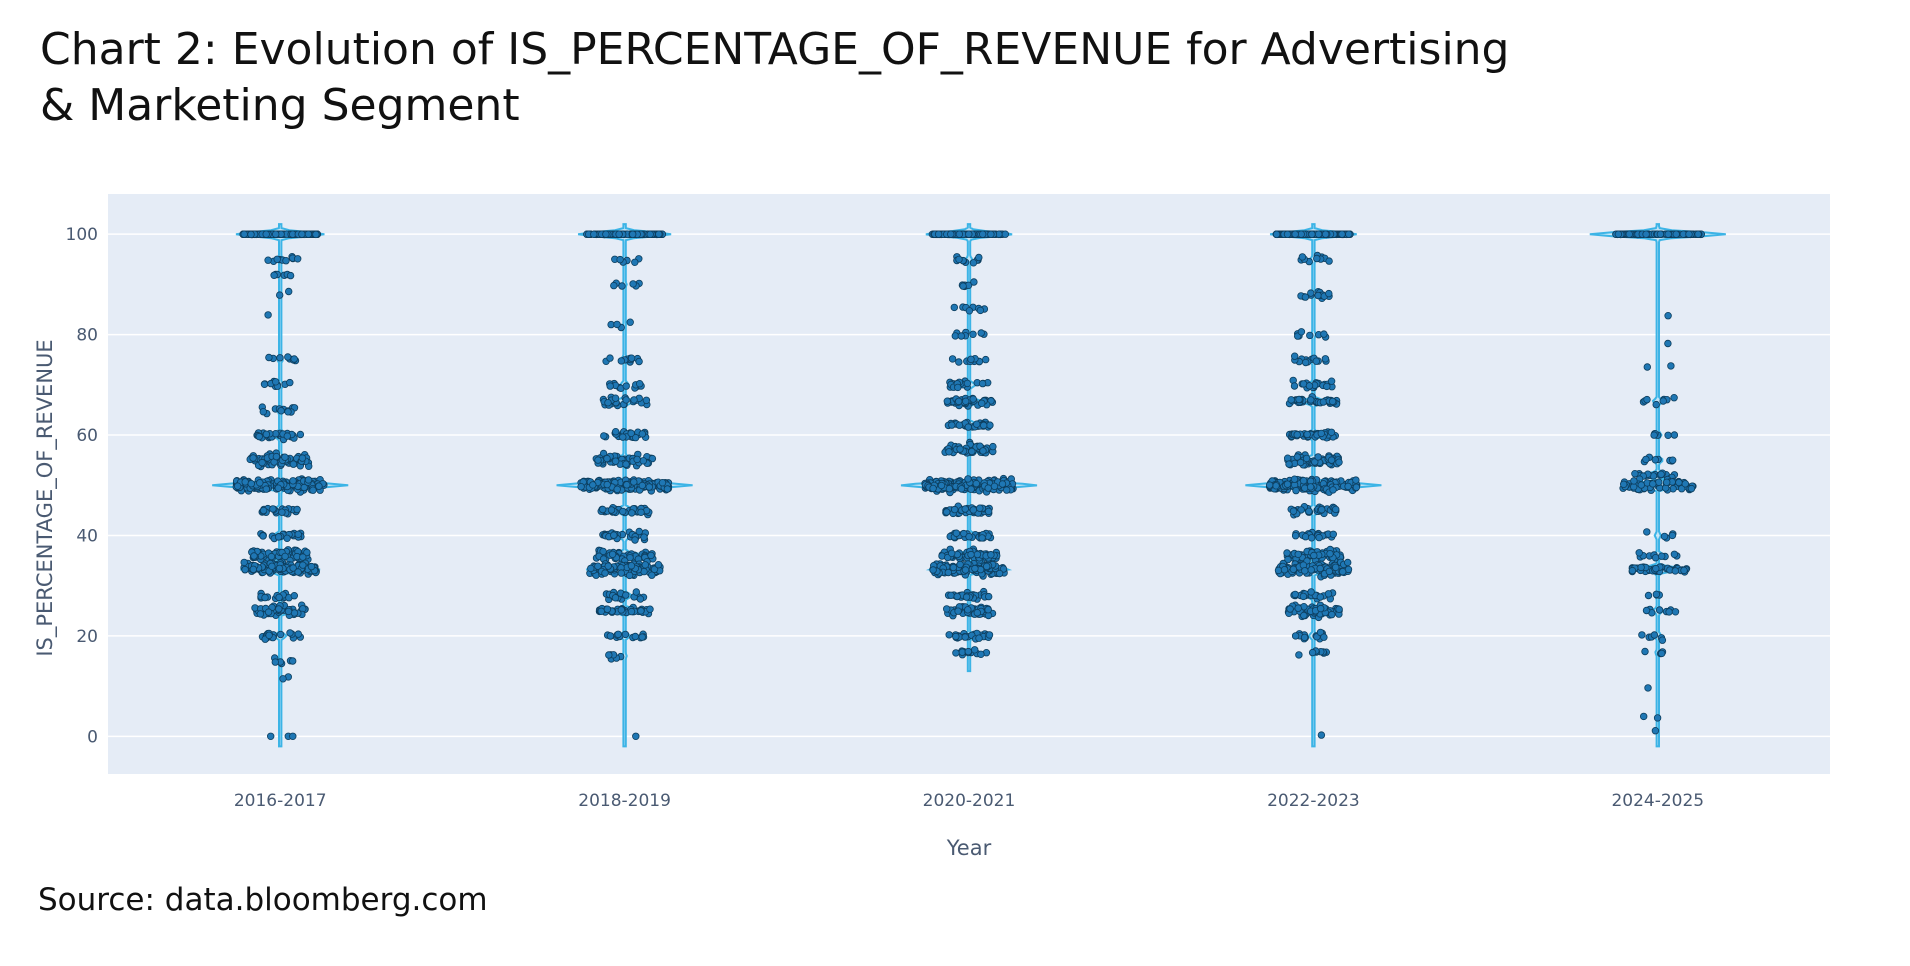 The height and width of the screenshot is (966, 1910). What do you see at coordinates (87, 637) in the screenshot?
I see `y-tick-label: 20` at bounding box center [87, 637].